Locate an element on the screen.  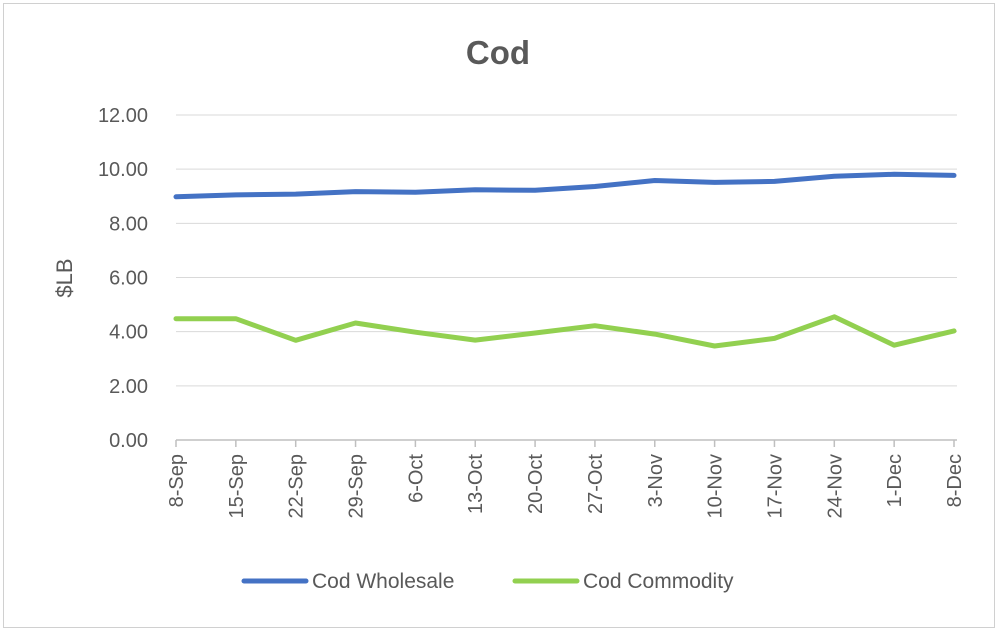
x-tick-label: 29-Sep is located at coordinates (357, 486).